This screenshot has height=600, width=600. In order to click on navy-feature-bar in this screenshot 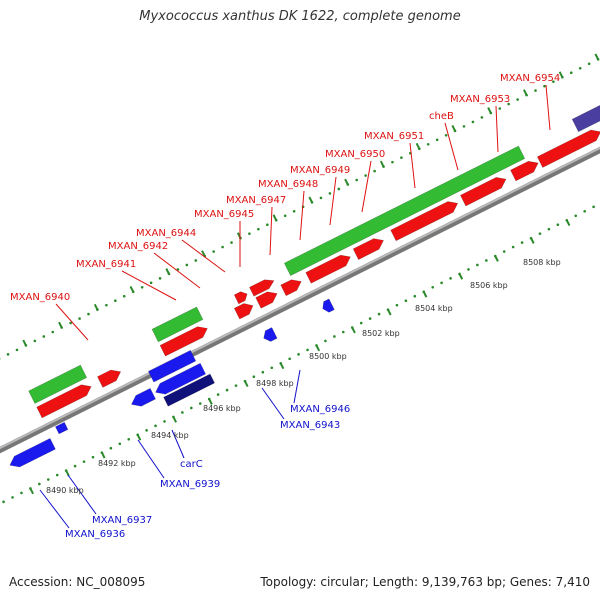, I will do `click(189, 390)`.